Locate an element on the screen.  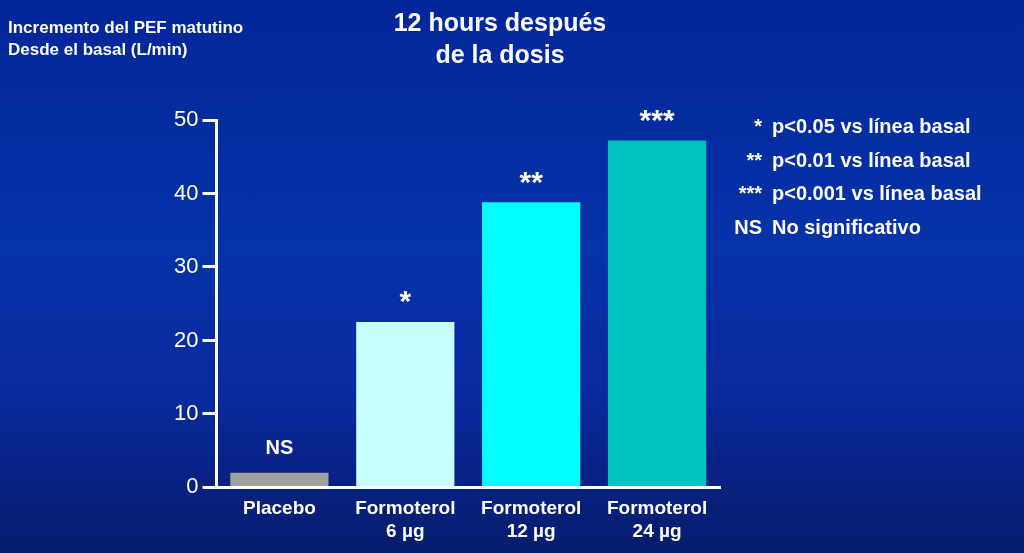
x-tick-label: Formoterol 12 µg is located at coordinates (531, 519).